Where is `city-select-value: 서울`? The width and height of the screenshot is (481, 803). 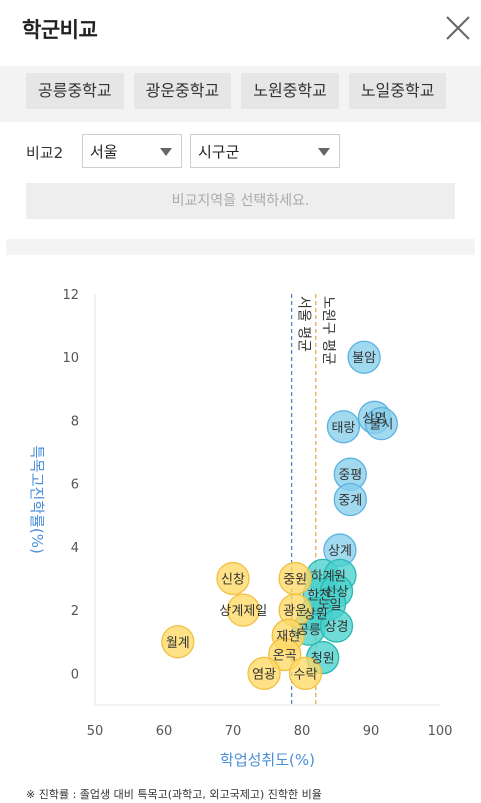
city-select-value: 서울 is located at coordinates (104, 152).